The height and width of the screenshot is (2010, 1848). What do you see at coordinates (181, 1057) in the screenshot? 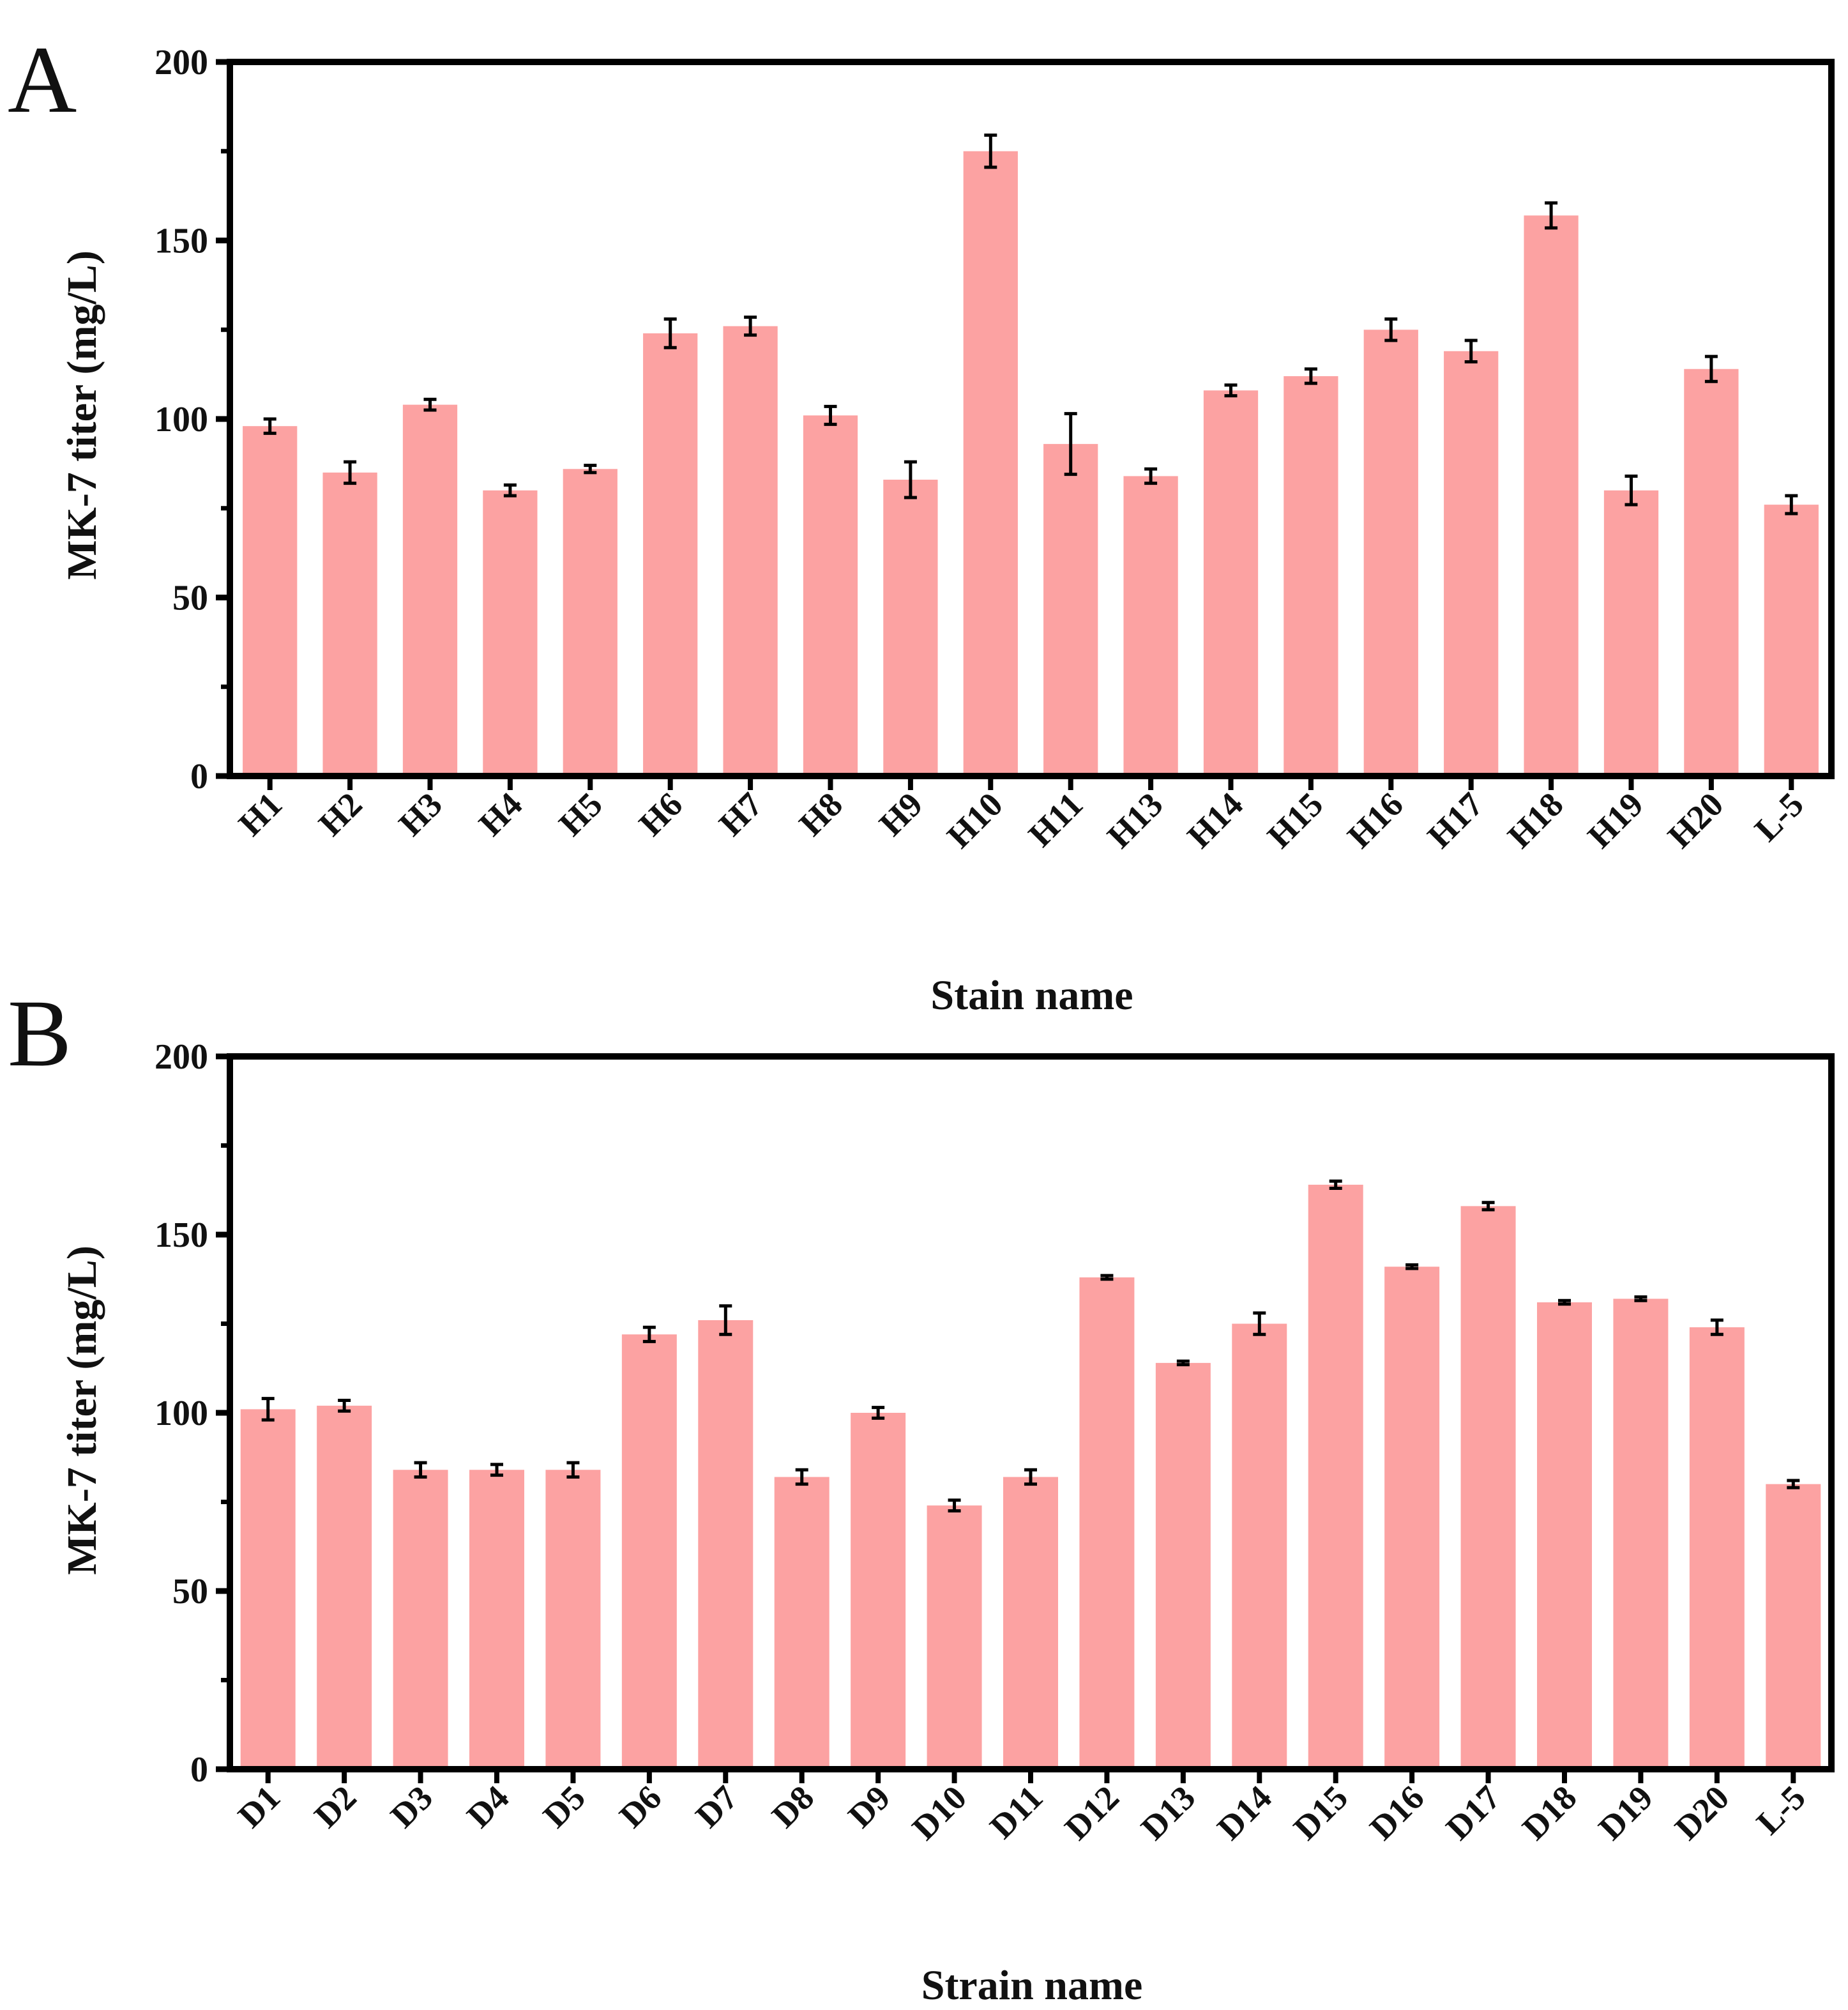
I see `panel-b-y-tick-label-200: 200` at bounding box center [181, 1057].